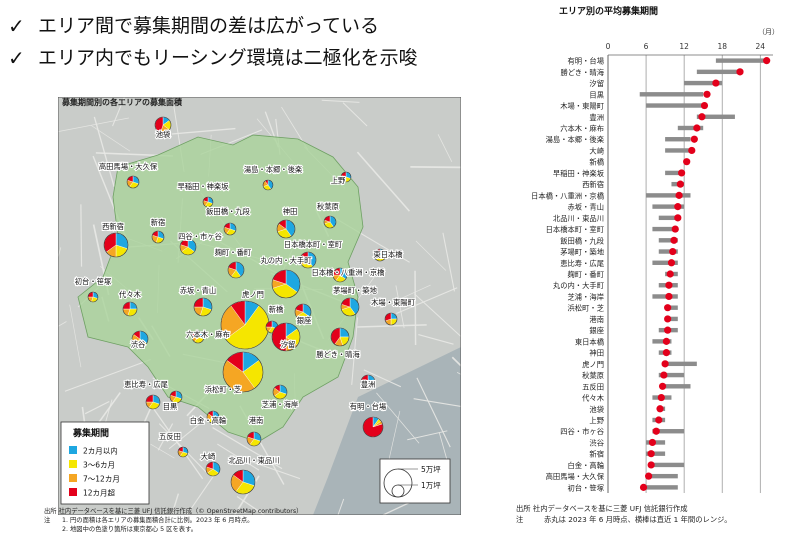 The image size is (794, 538). I want to click on area-label: 豊洲, so click(368, 384).